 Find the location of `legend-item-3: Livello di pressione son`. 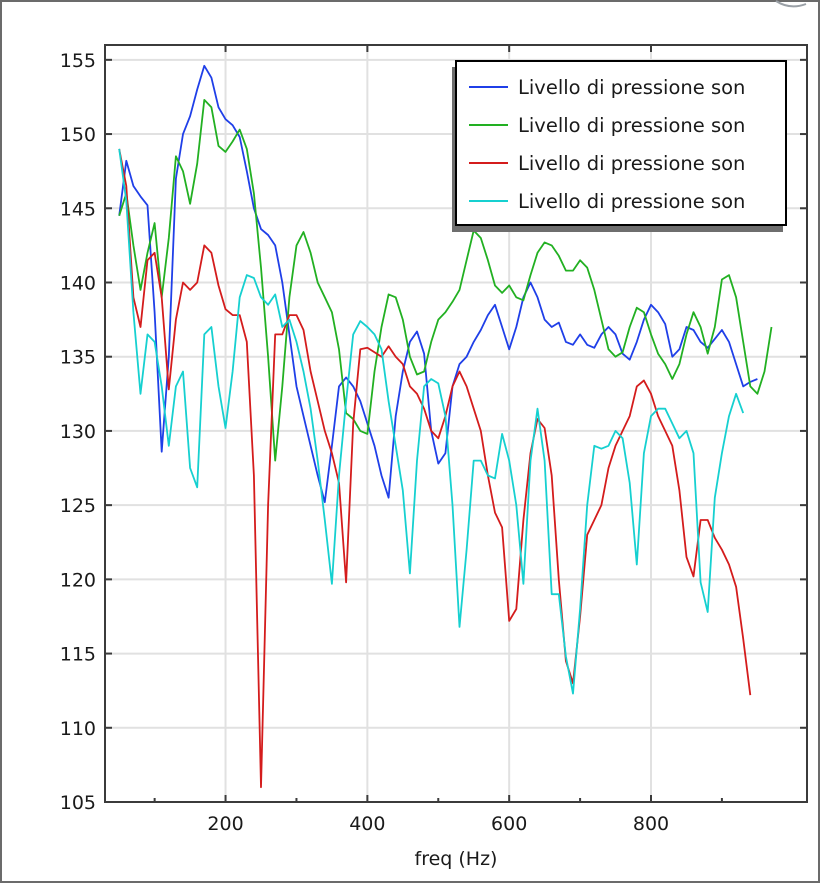

legend-item-3: Livello di pressione son is located at coordinates (607, 163).